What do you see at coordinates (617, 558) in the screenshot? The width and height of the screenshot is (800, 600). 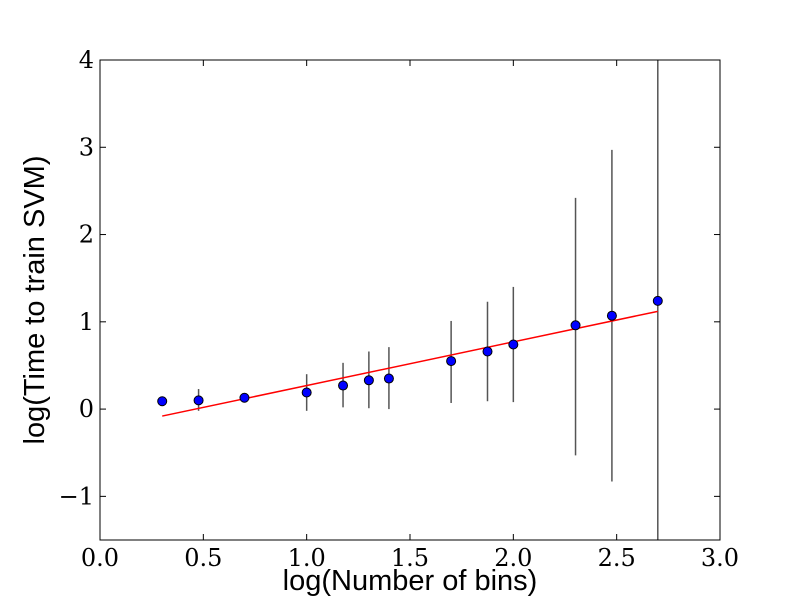 I see `x-tick-label: 2.5` at bounding box center [617, 558].